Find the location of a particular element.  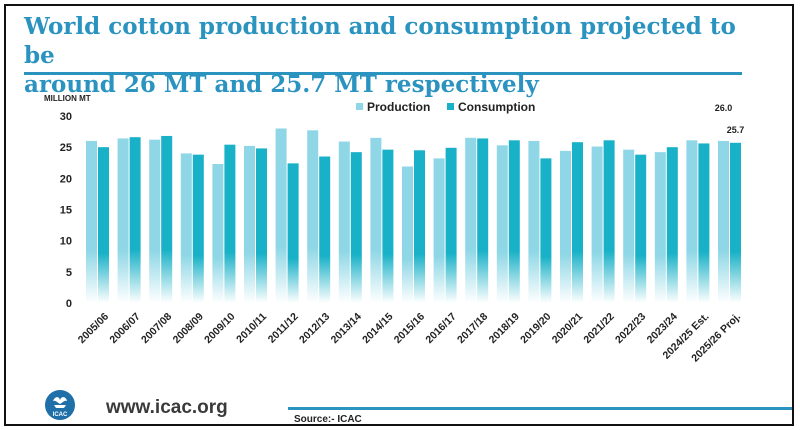

x-tick-label: 2011/12 is located at coordinates (283, 328).